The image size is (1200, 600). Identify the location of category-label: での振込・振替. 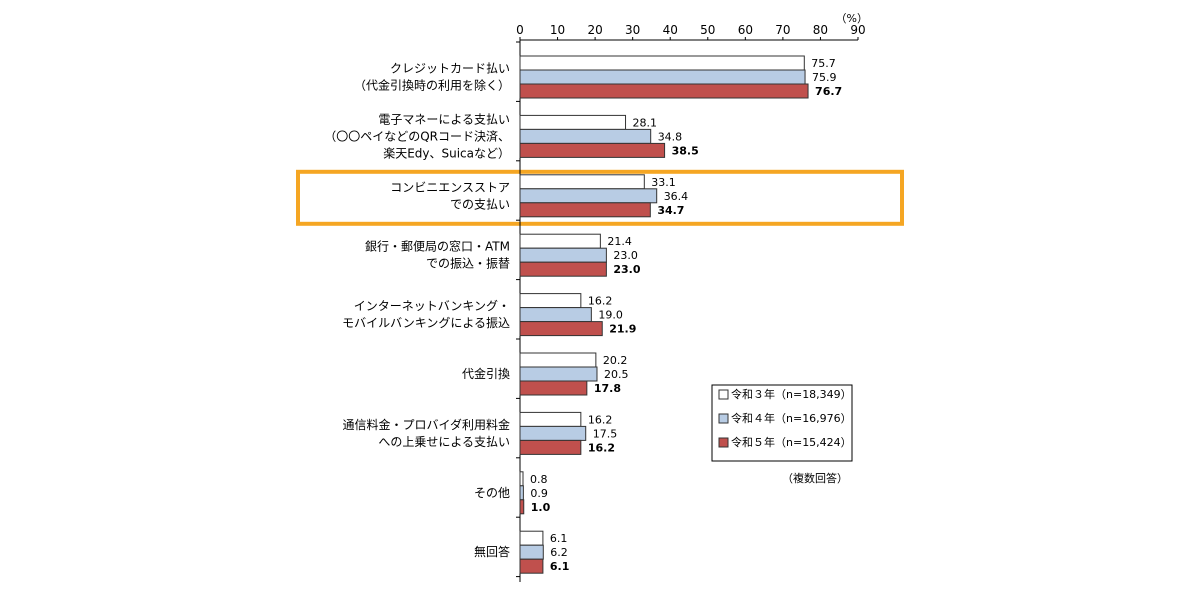
(468, 264).